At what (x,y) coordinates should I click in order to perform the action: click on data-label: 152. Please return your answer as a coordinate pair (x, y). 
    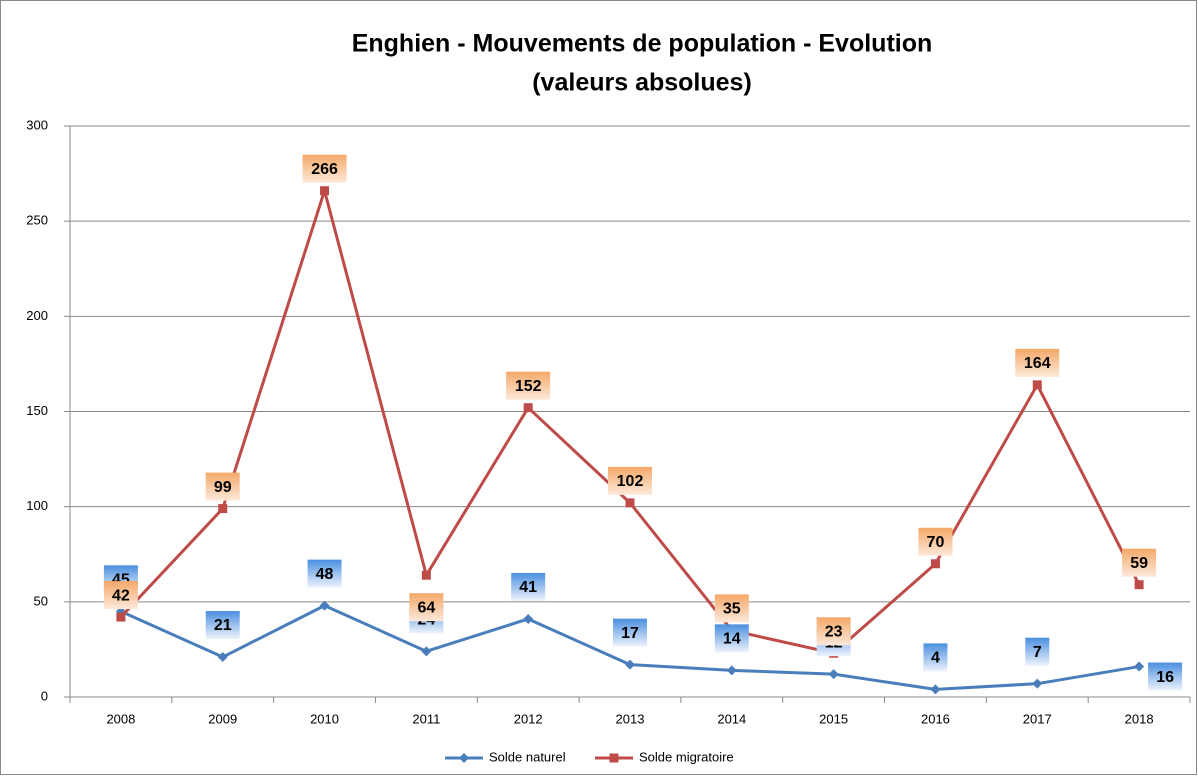
    Looking at the image, I should click on (528, 386).